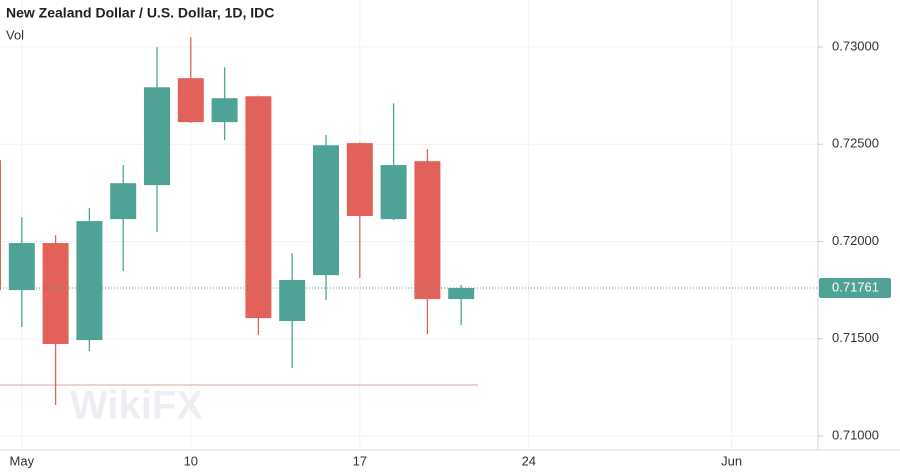 Image resolution: width=900 pixels, height=472 pixels. I want to click on last-price-badge, so click(855, 287).